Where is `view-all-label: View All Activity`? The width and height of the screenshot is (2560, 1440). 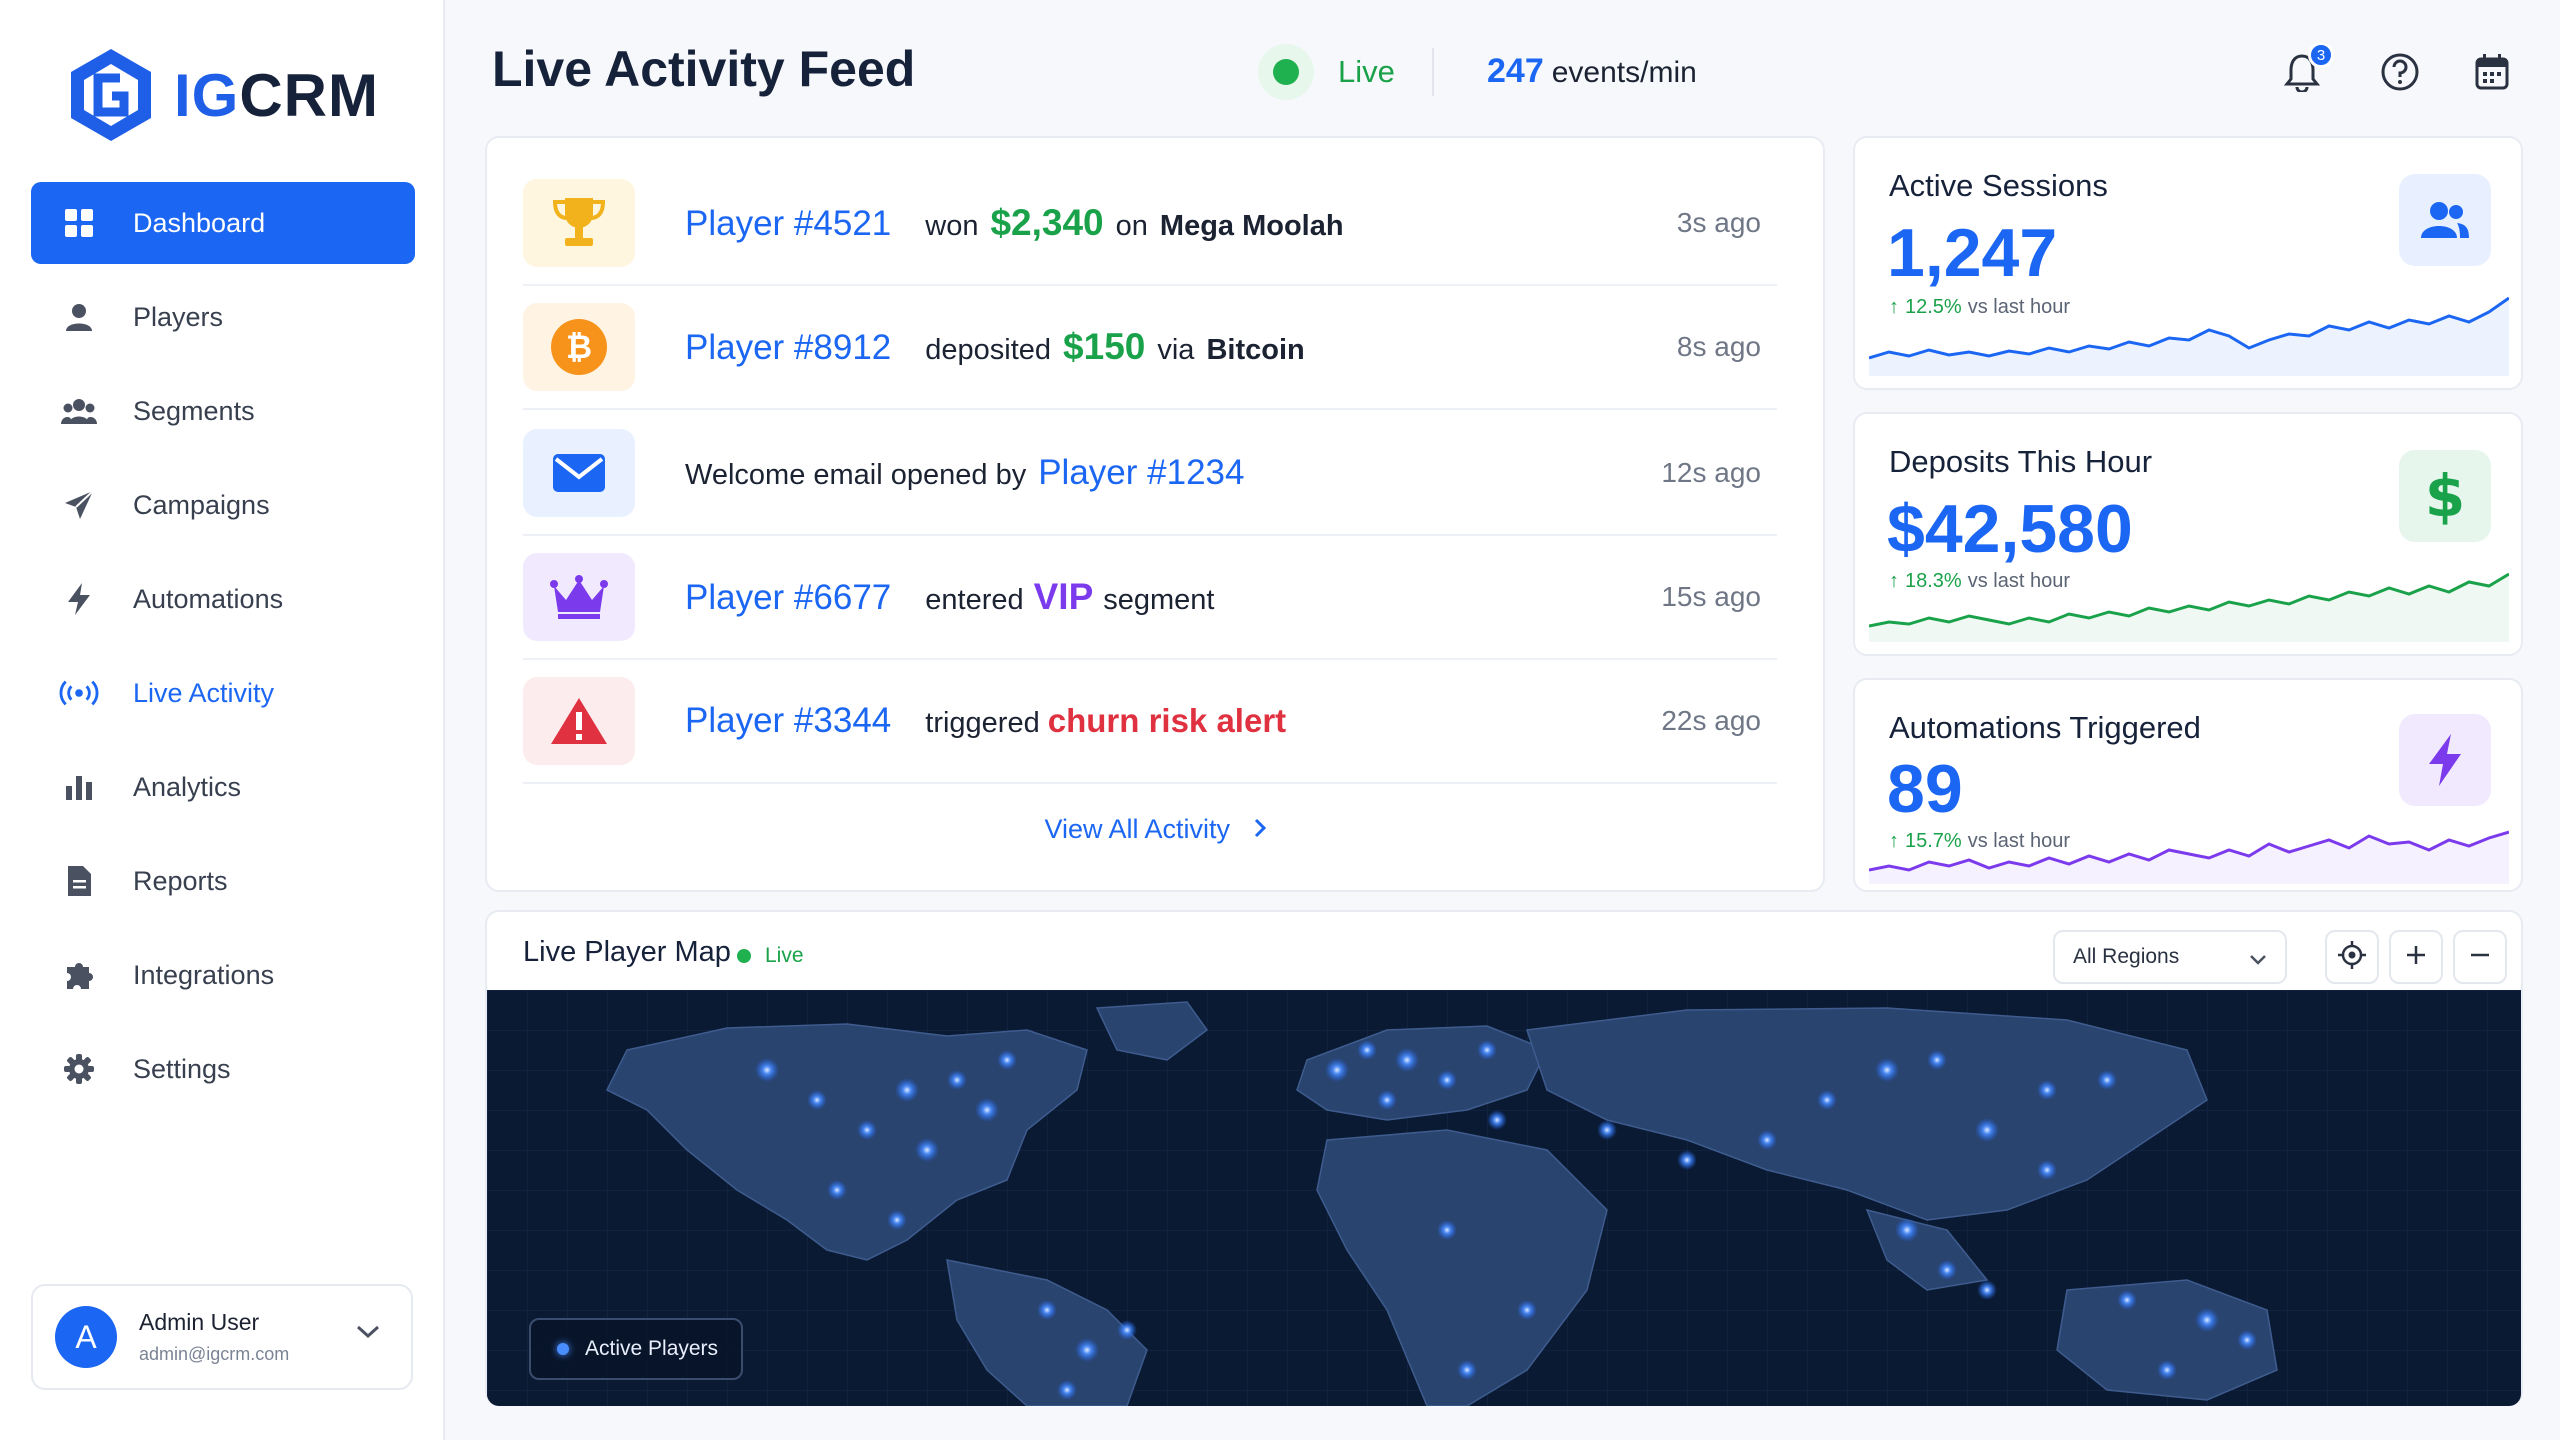 view-all-label: View All Activity is located at coordinates (1137, 829).